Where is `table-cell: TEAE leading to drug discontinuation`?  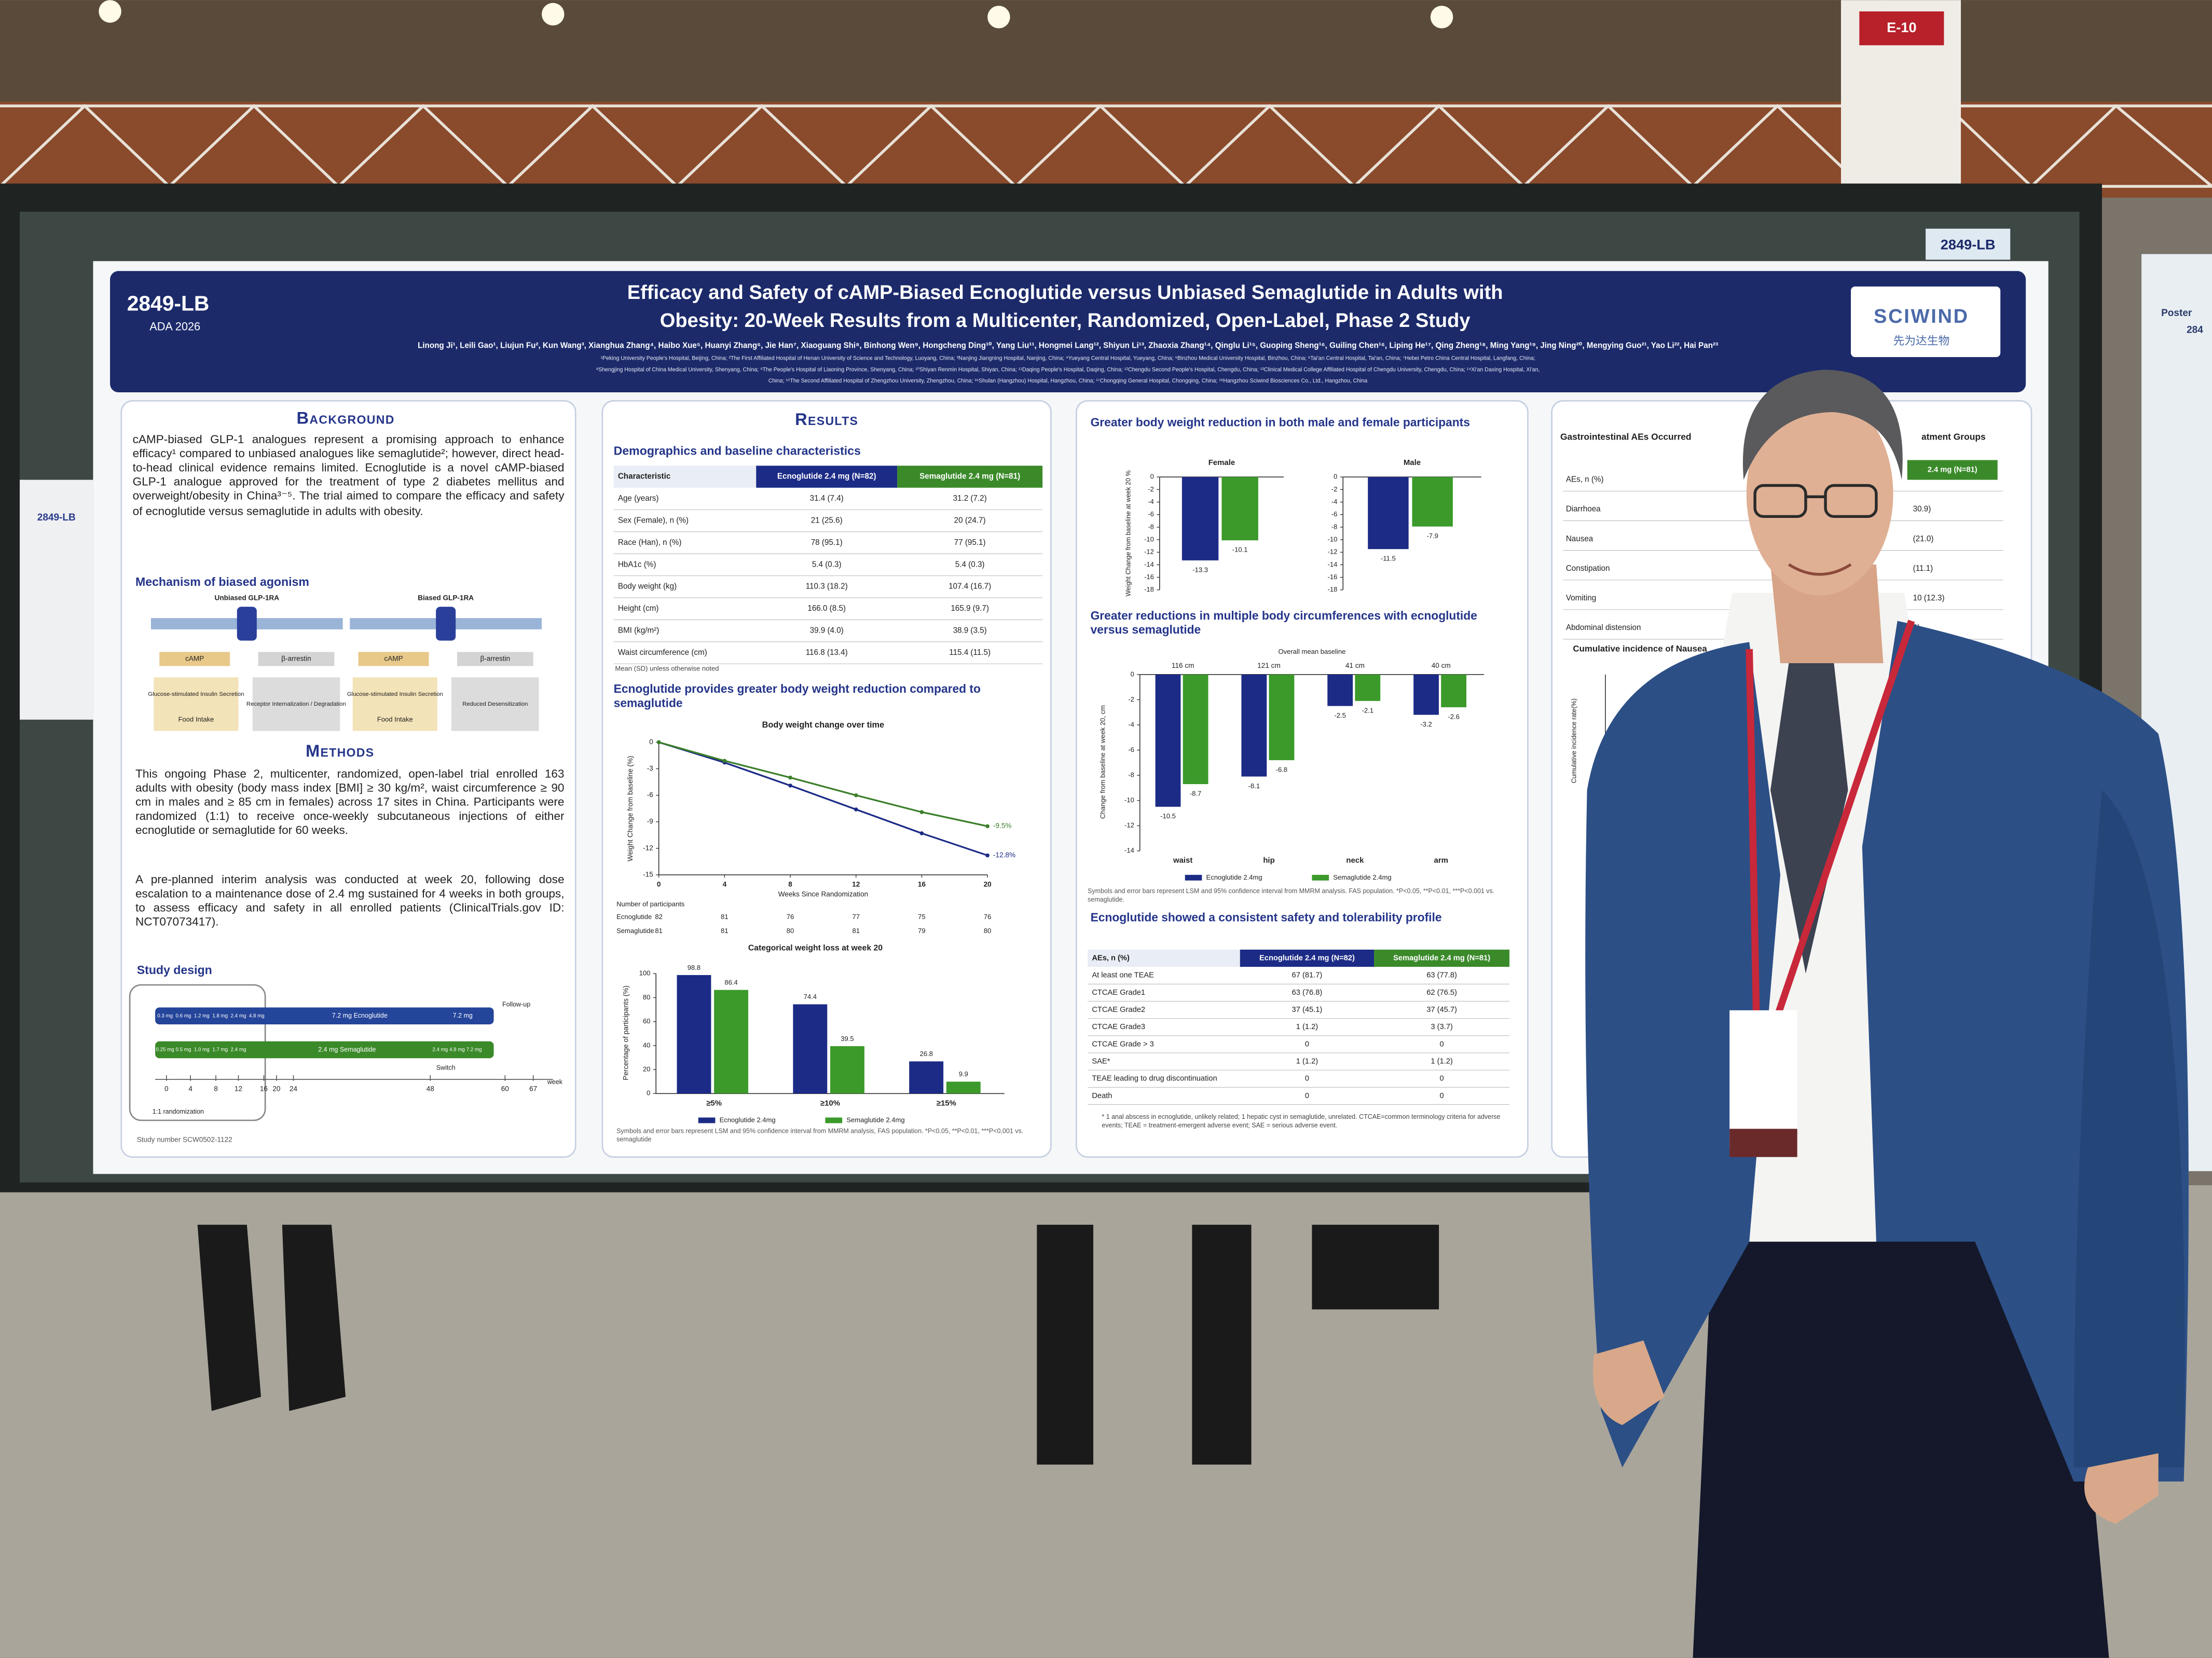 table-cell: TEAE leading to drug discontinuation is located at coordinates (1155, 1079).